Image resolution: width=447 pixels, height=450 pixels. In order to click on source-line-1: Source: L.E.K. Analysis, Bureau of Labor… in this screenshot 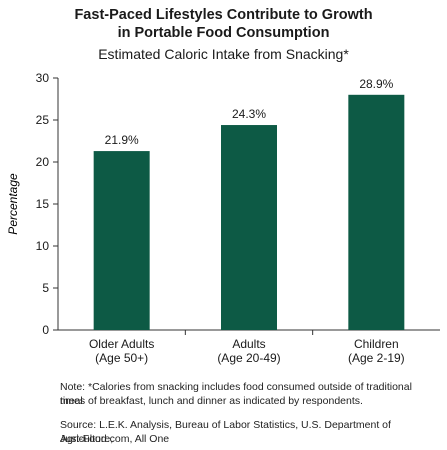, I will do `click(225, 432)`.